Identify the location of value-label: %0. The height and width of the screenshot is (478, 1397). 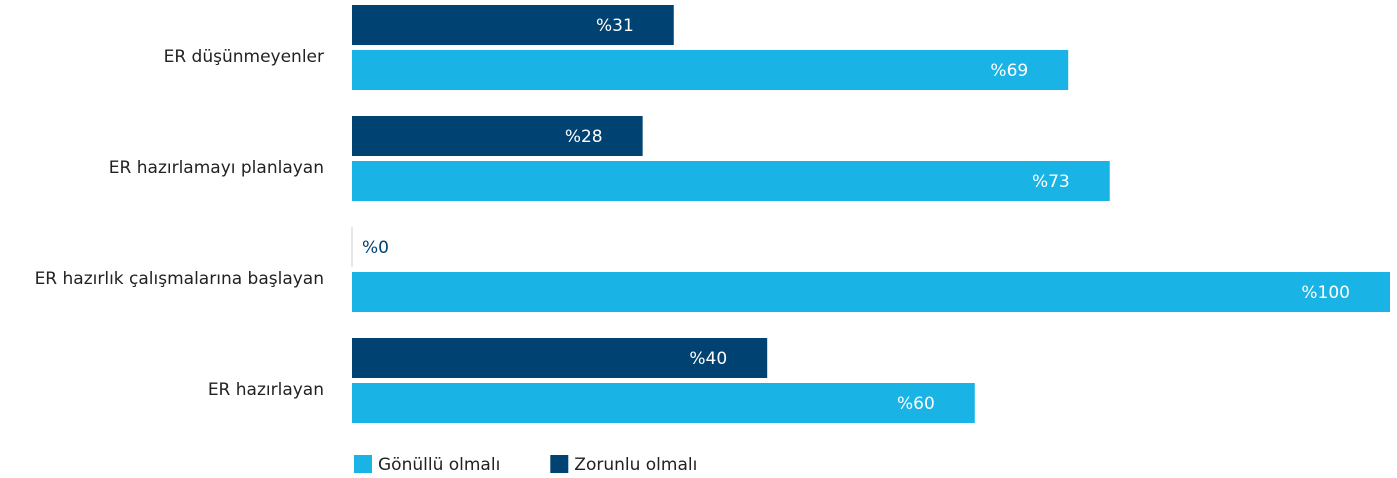
(375, 248).